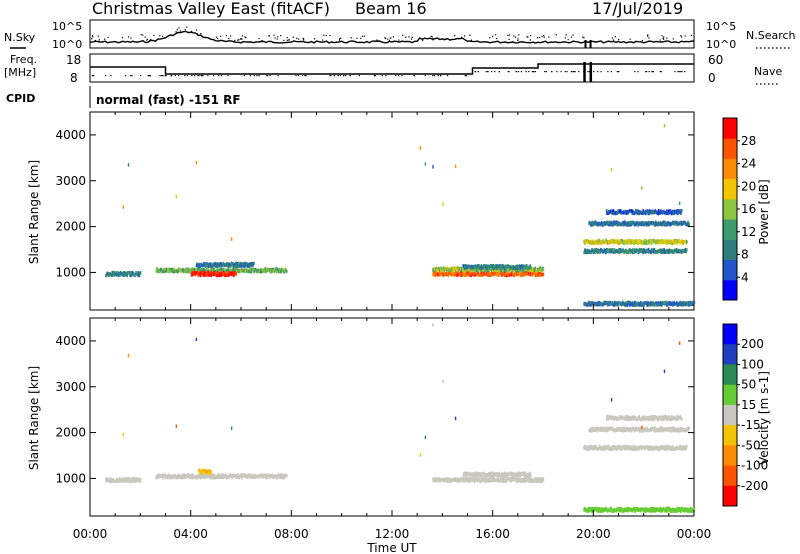  What do you see at coordinates (73, 60) in the screenshot?
I see `freq-tick-top-left: 18` at bounding box center [73, 60].